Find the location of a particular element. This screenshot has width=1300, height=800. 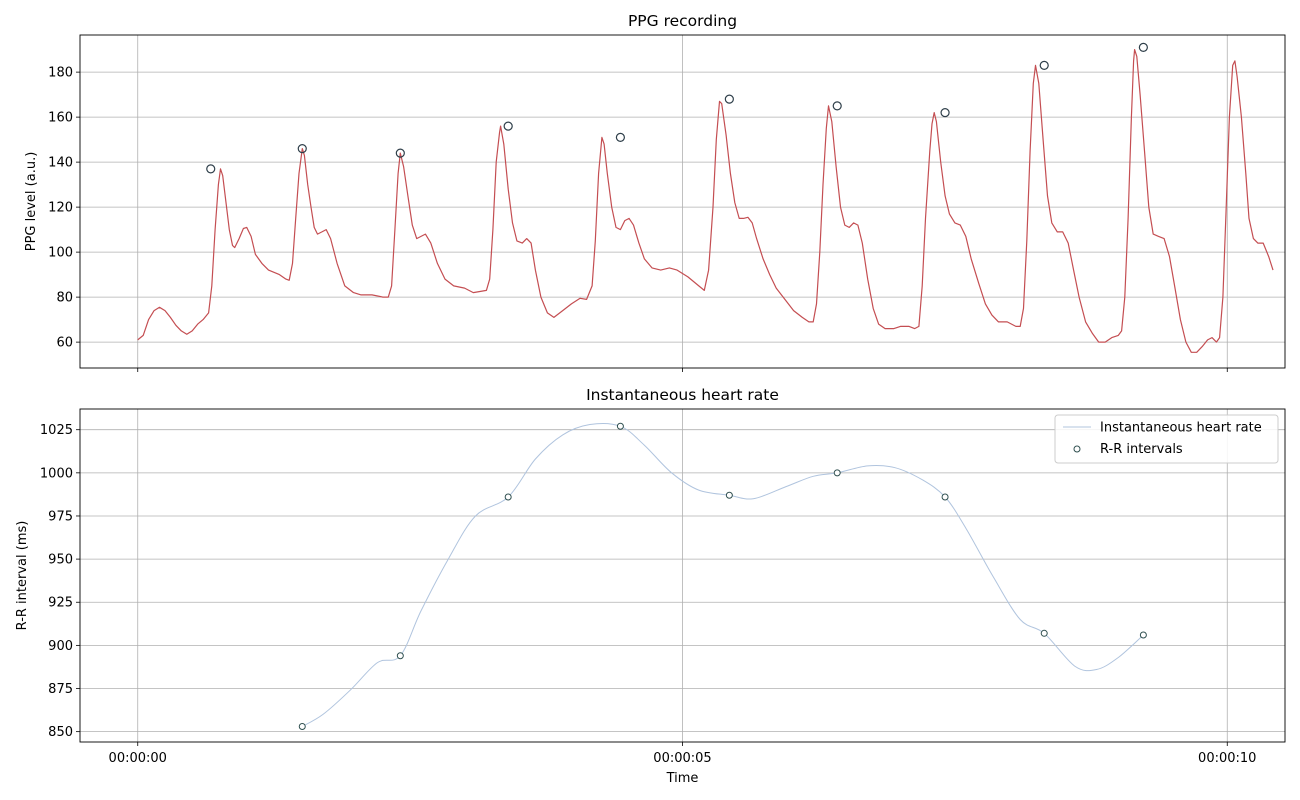

y-tick-label: 1025 is located at coordinates (56, 430).